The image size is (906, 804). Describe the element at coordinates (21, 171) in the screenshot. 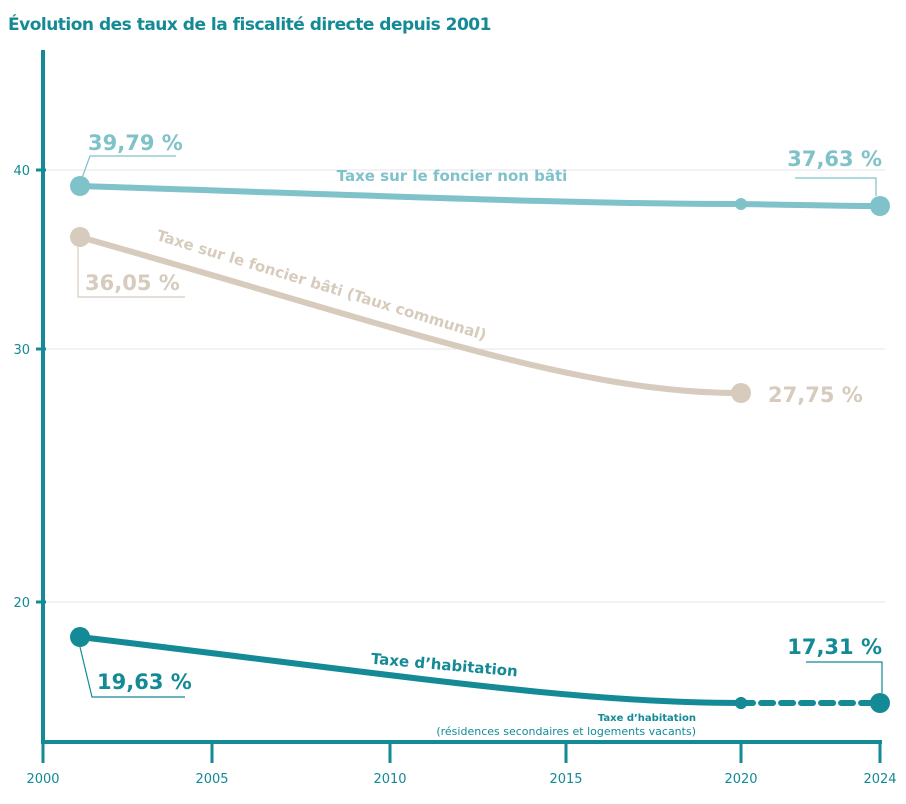

I see `y-tick-label: 40` at that location.